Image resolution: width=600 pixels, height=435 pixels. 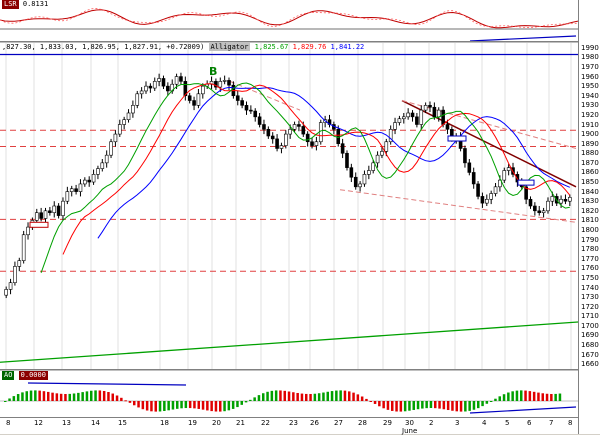 I want to click on alligator-teeth-value: 1,829.76, so click(x=309, y=47).